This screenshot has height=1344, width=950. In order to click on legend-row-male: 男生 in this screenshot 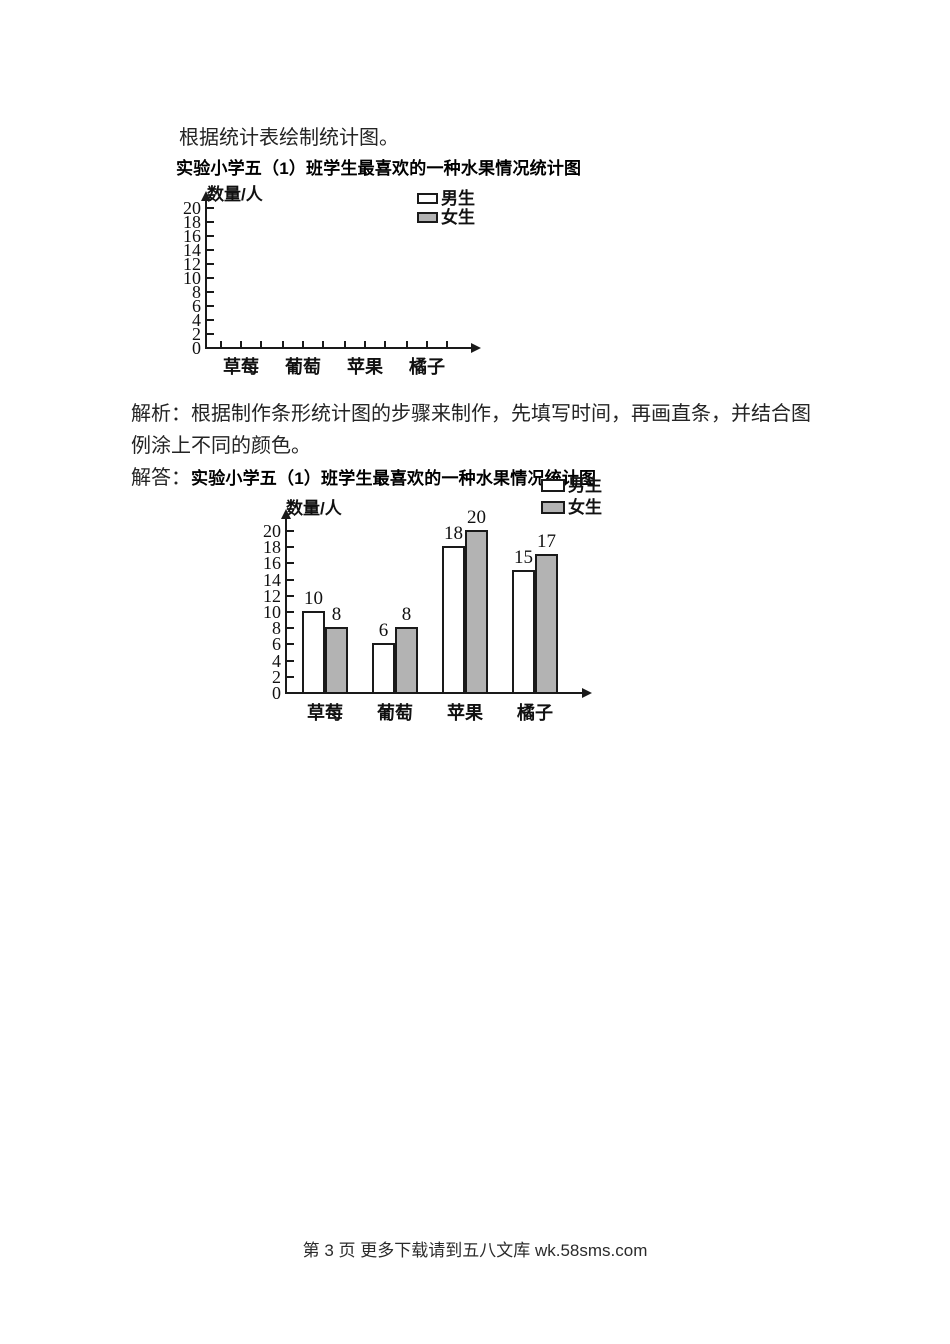, I will do `click(571, 485)`.